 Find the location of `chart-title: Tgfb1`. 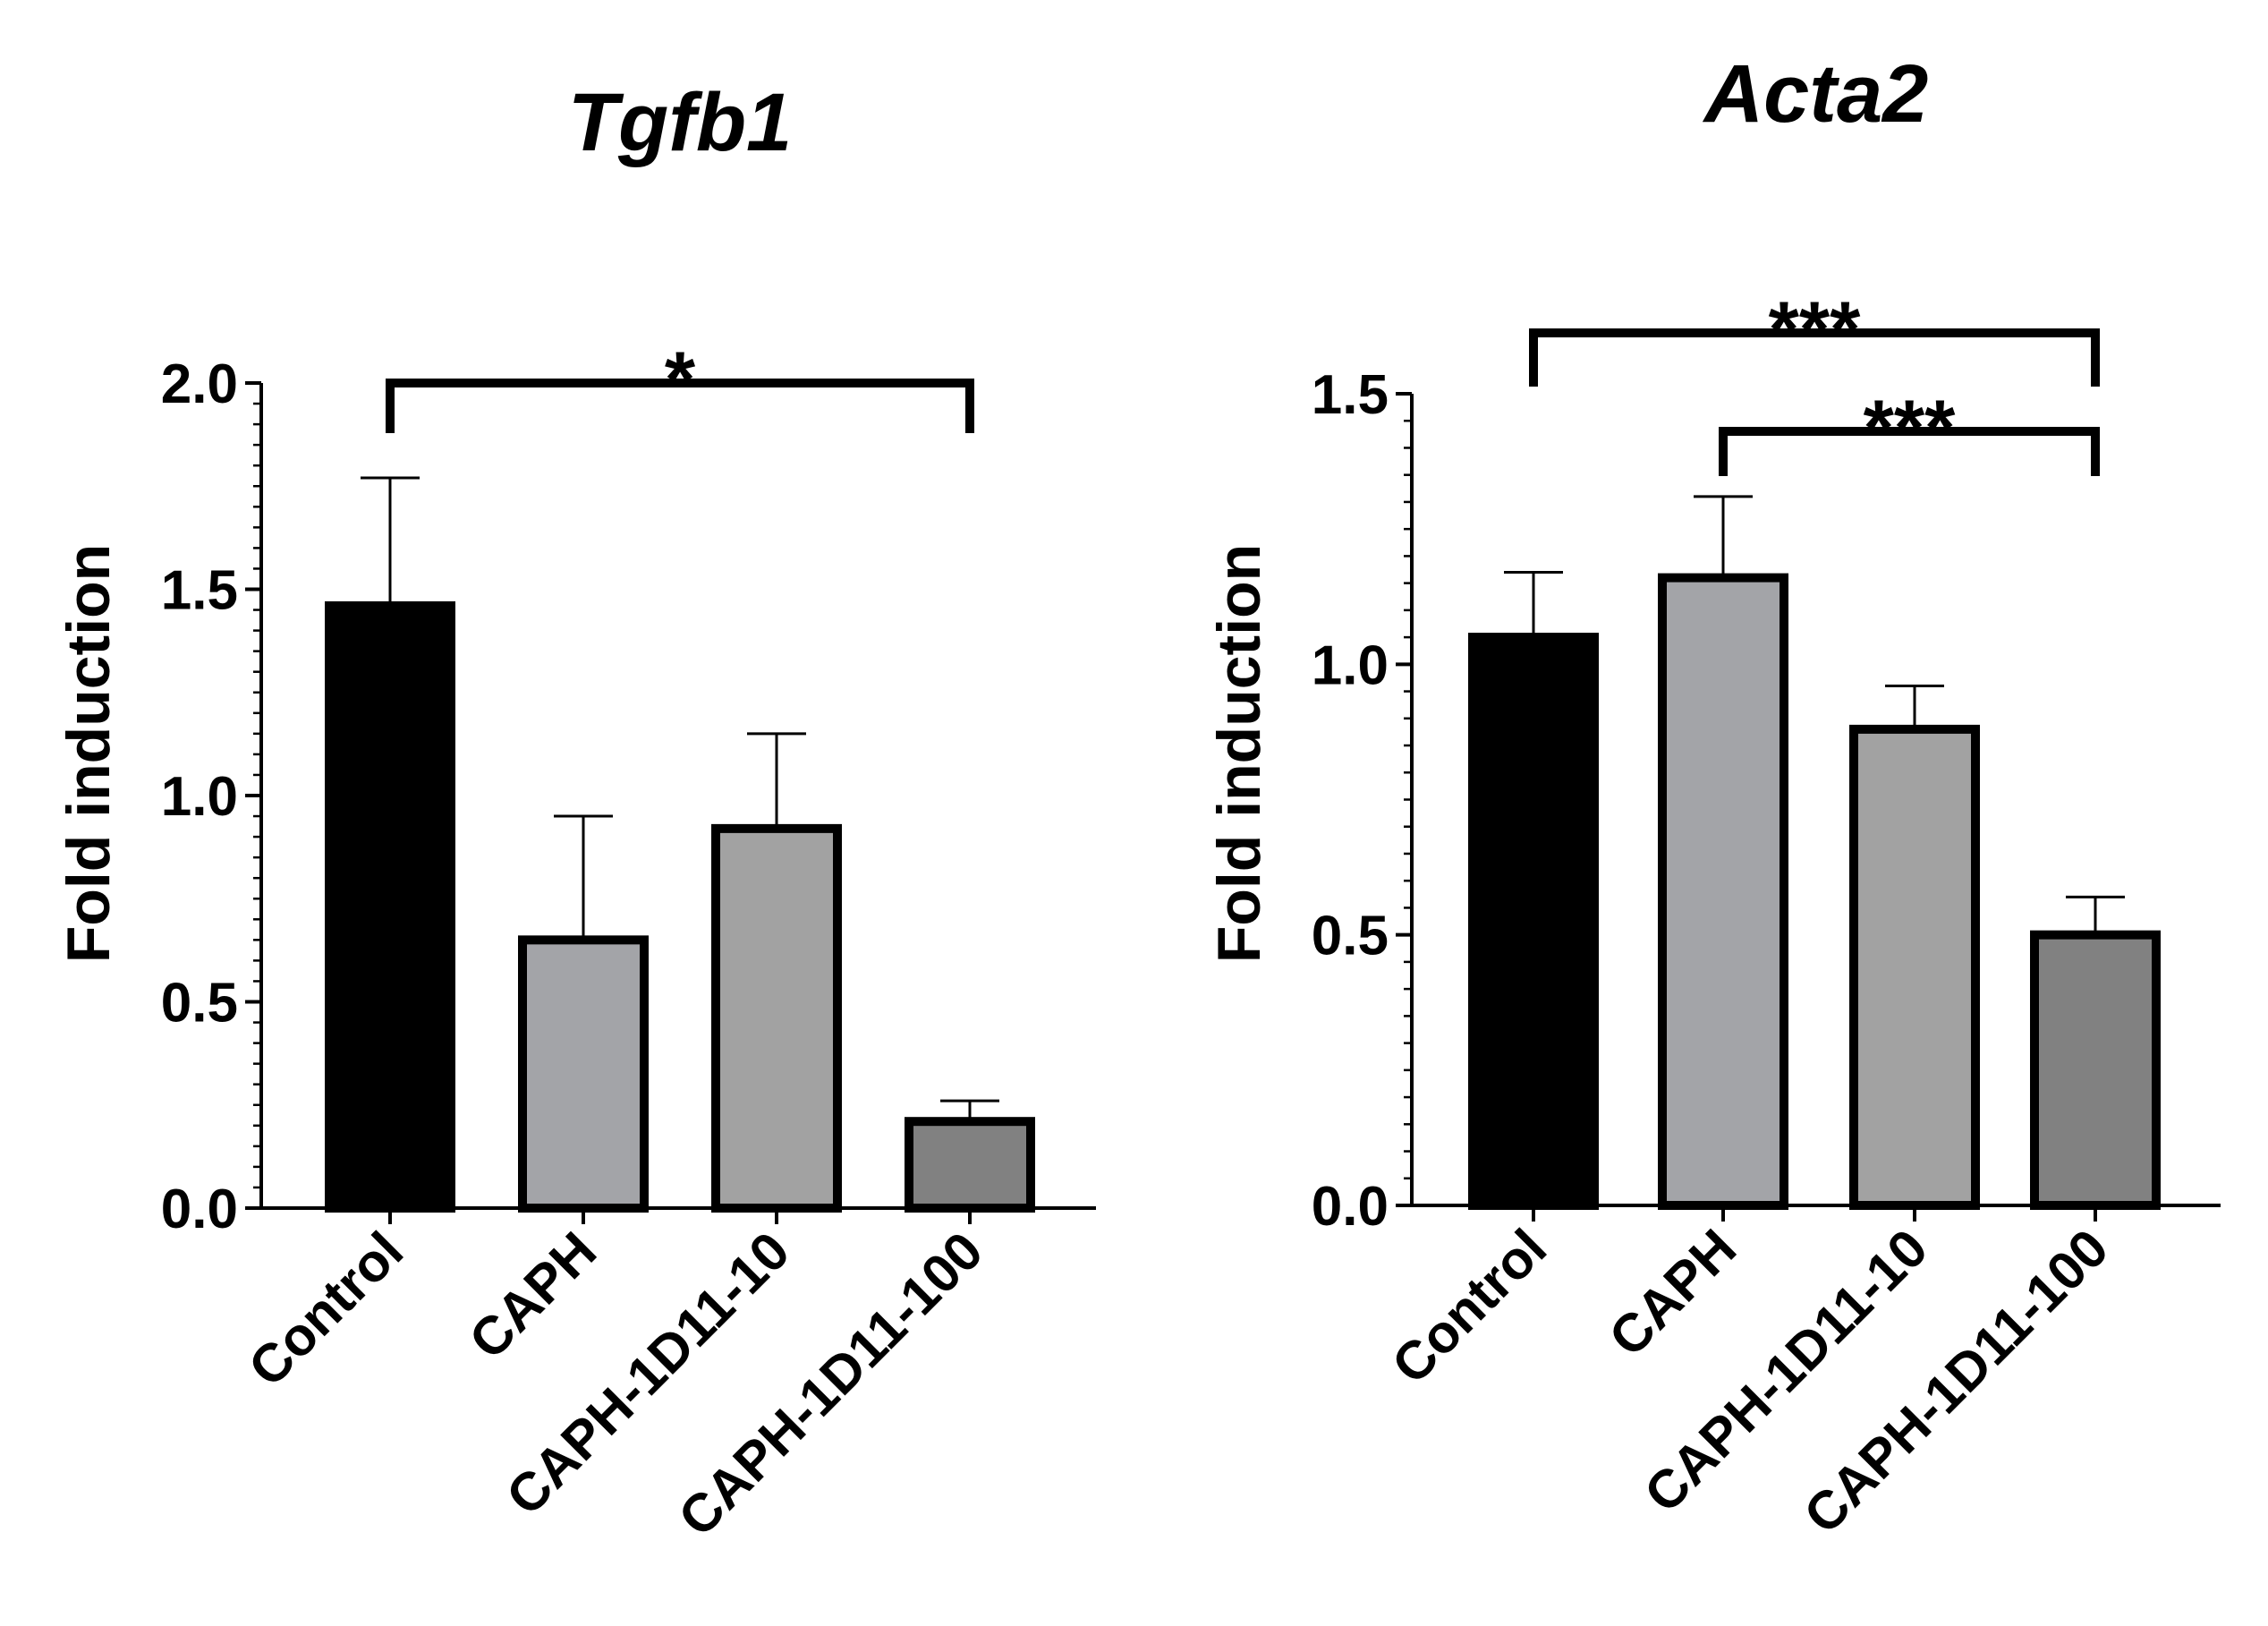

chart-title: Tgfb1 is located at coordinates (680, 123).